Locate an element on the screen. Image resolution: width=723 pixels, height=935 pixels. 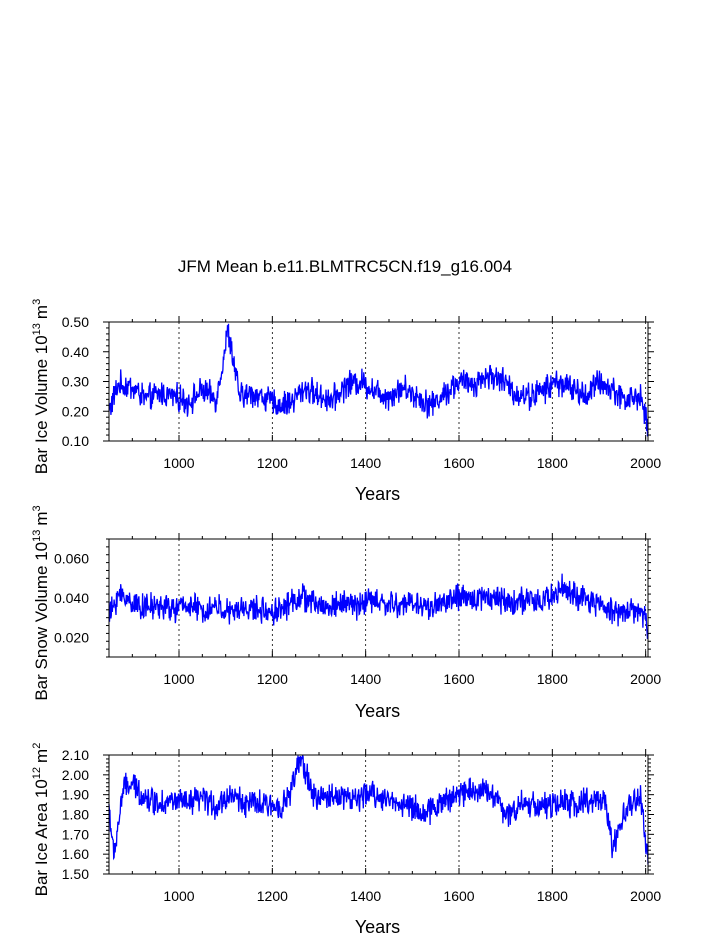
y-tick-label: 0.040 is located at coordinates (71, 598).